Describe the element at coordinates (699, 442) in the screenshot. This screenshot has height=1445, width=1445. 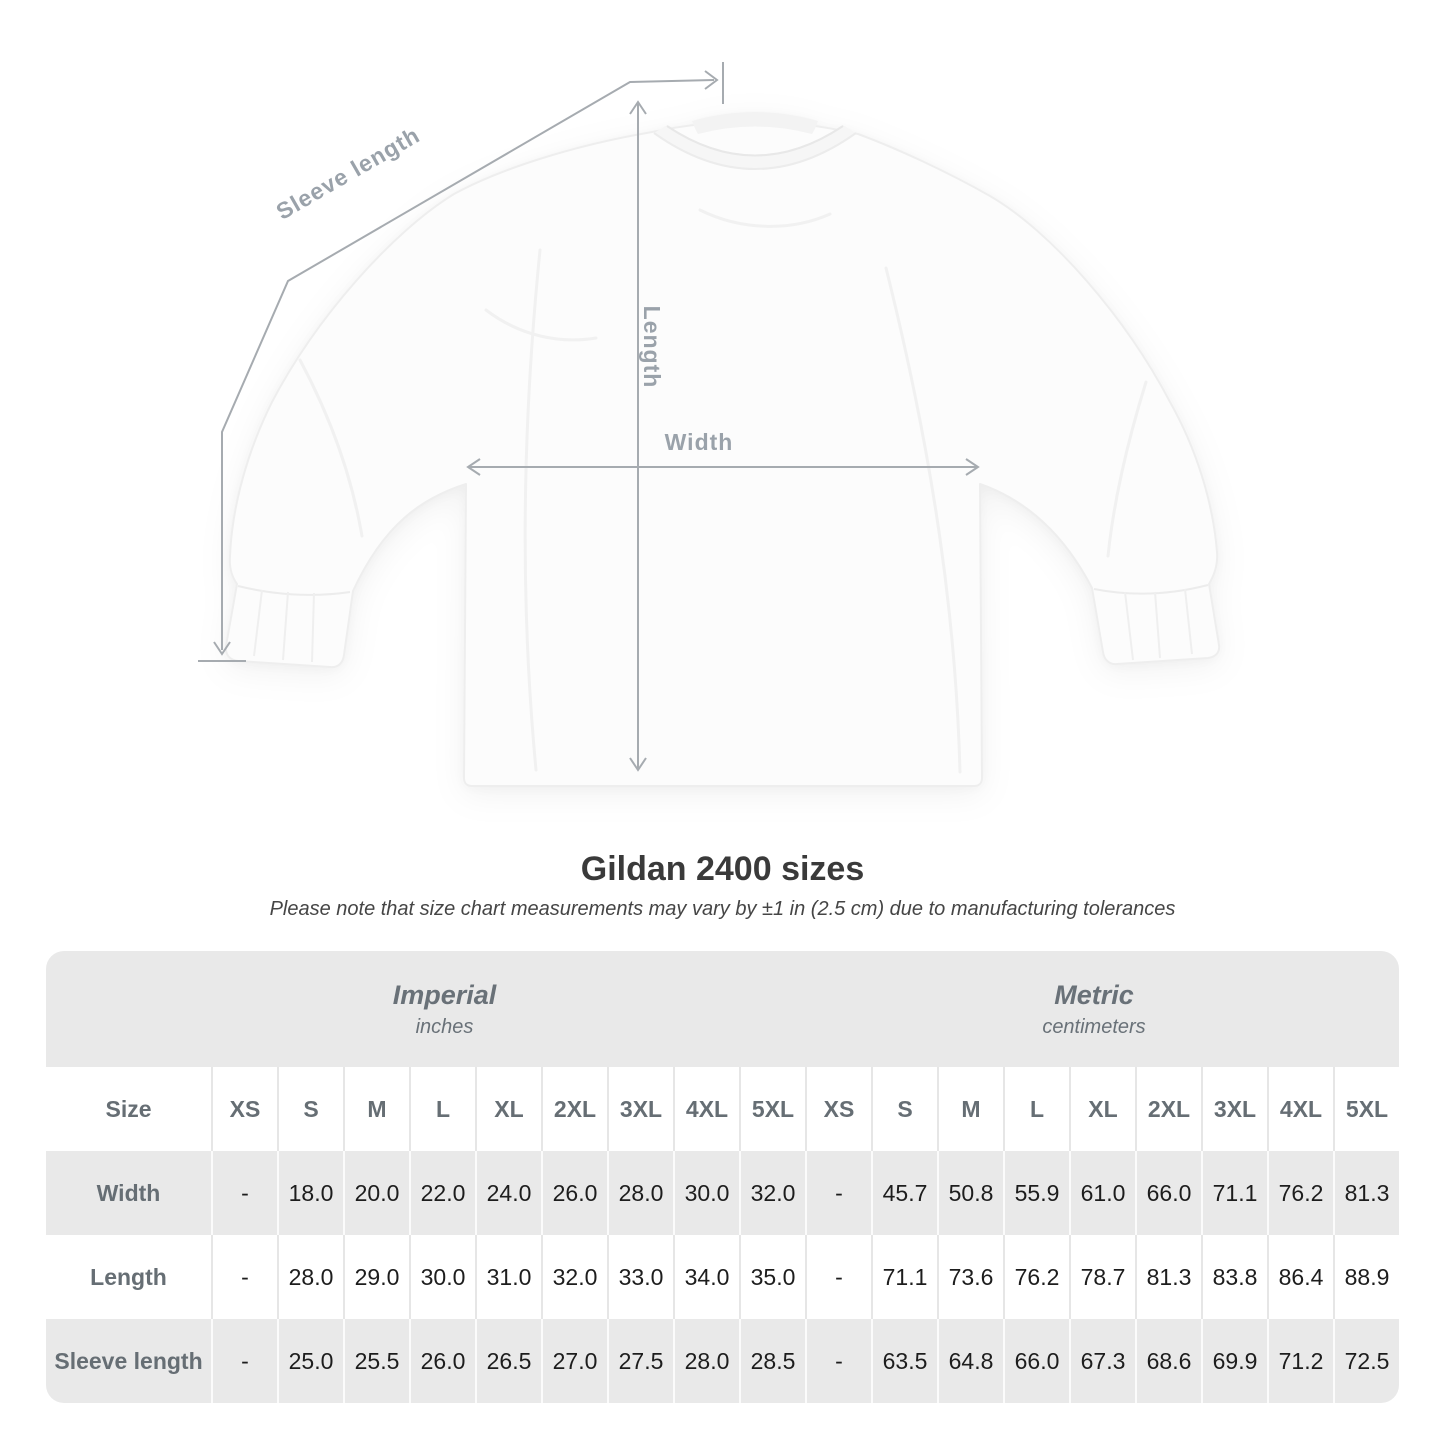
I see `width-label: Width` at that location.